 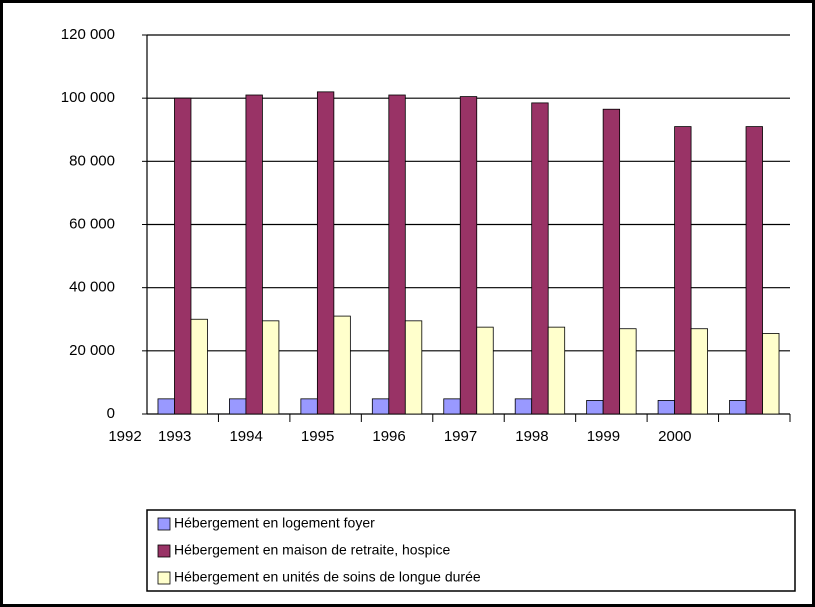 What do you see at coordinates (460, 436) in the screenshot?
I see `x-tick-label: 1997` at bounding box center [460, 436].